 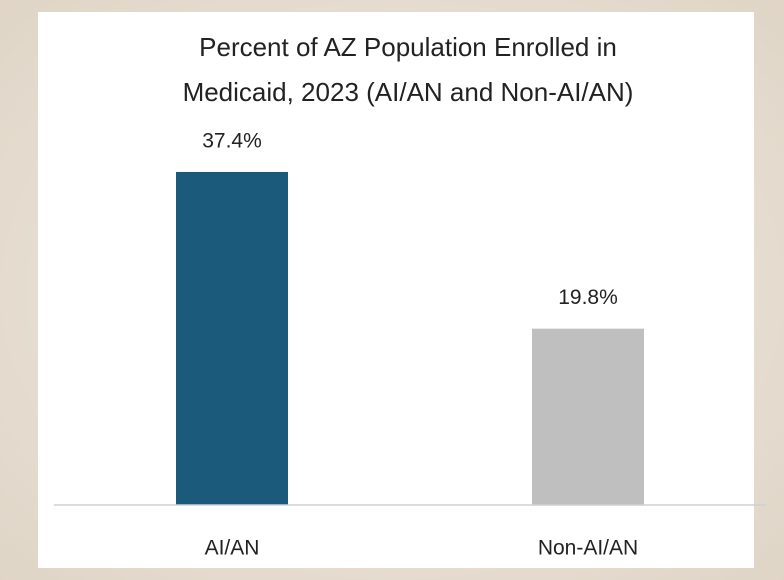 I want to click on data-label: 37.4%, so click(x=232, y=141).